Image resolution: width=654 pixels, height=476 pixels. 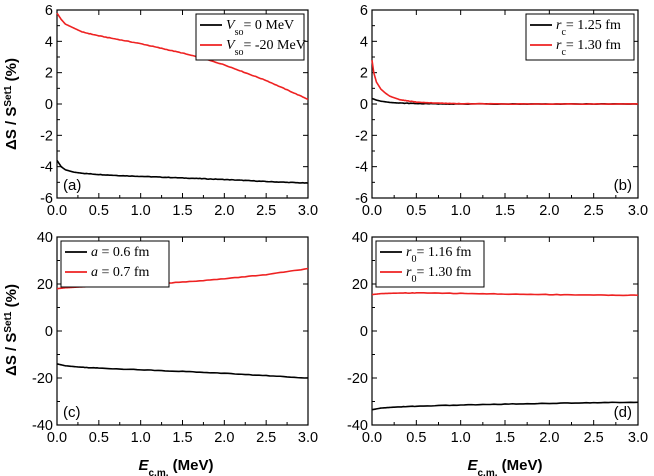 I want to click on panel-label: (d), so click(x=623, y=412).